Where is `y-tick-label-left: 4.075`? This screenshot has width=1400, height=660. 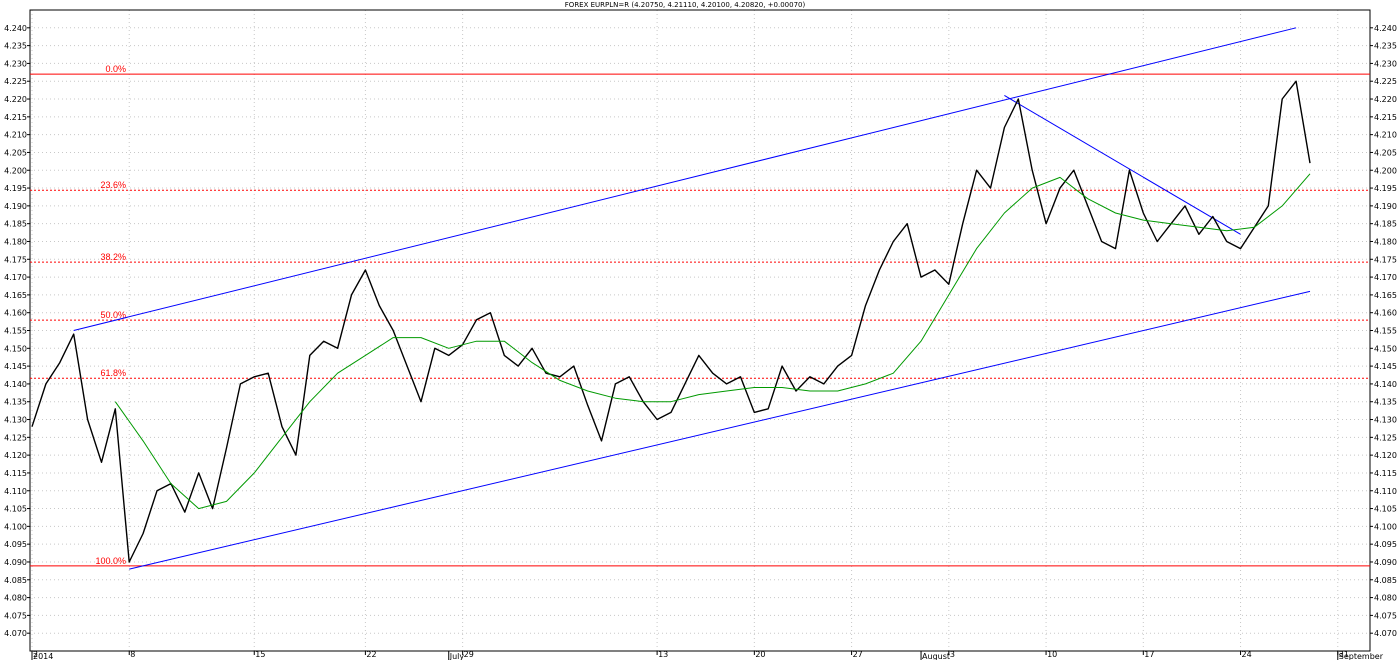 y-tick-label-left: 4.075 is located at coordinates (15, 615).